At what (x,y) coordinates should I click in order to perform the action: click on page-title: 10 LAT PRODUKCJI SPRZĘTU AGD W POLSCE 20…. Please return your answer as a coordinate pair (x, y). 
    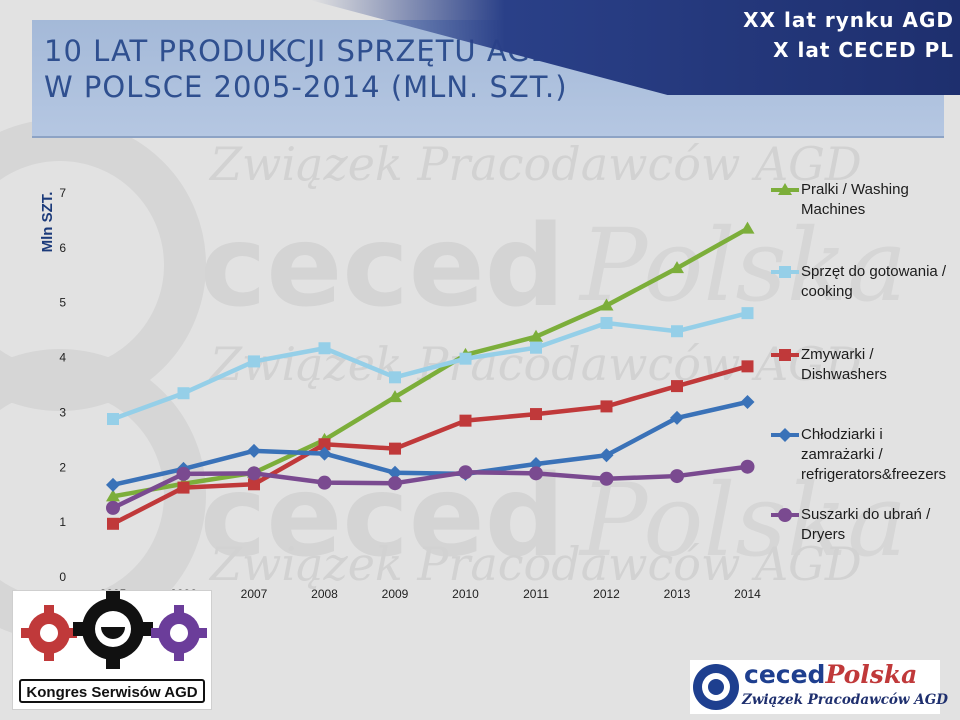
    Looking at the image, I should click on (306, 69).